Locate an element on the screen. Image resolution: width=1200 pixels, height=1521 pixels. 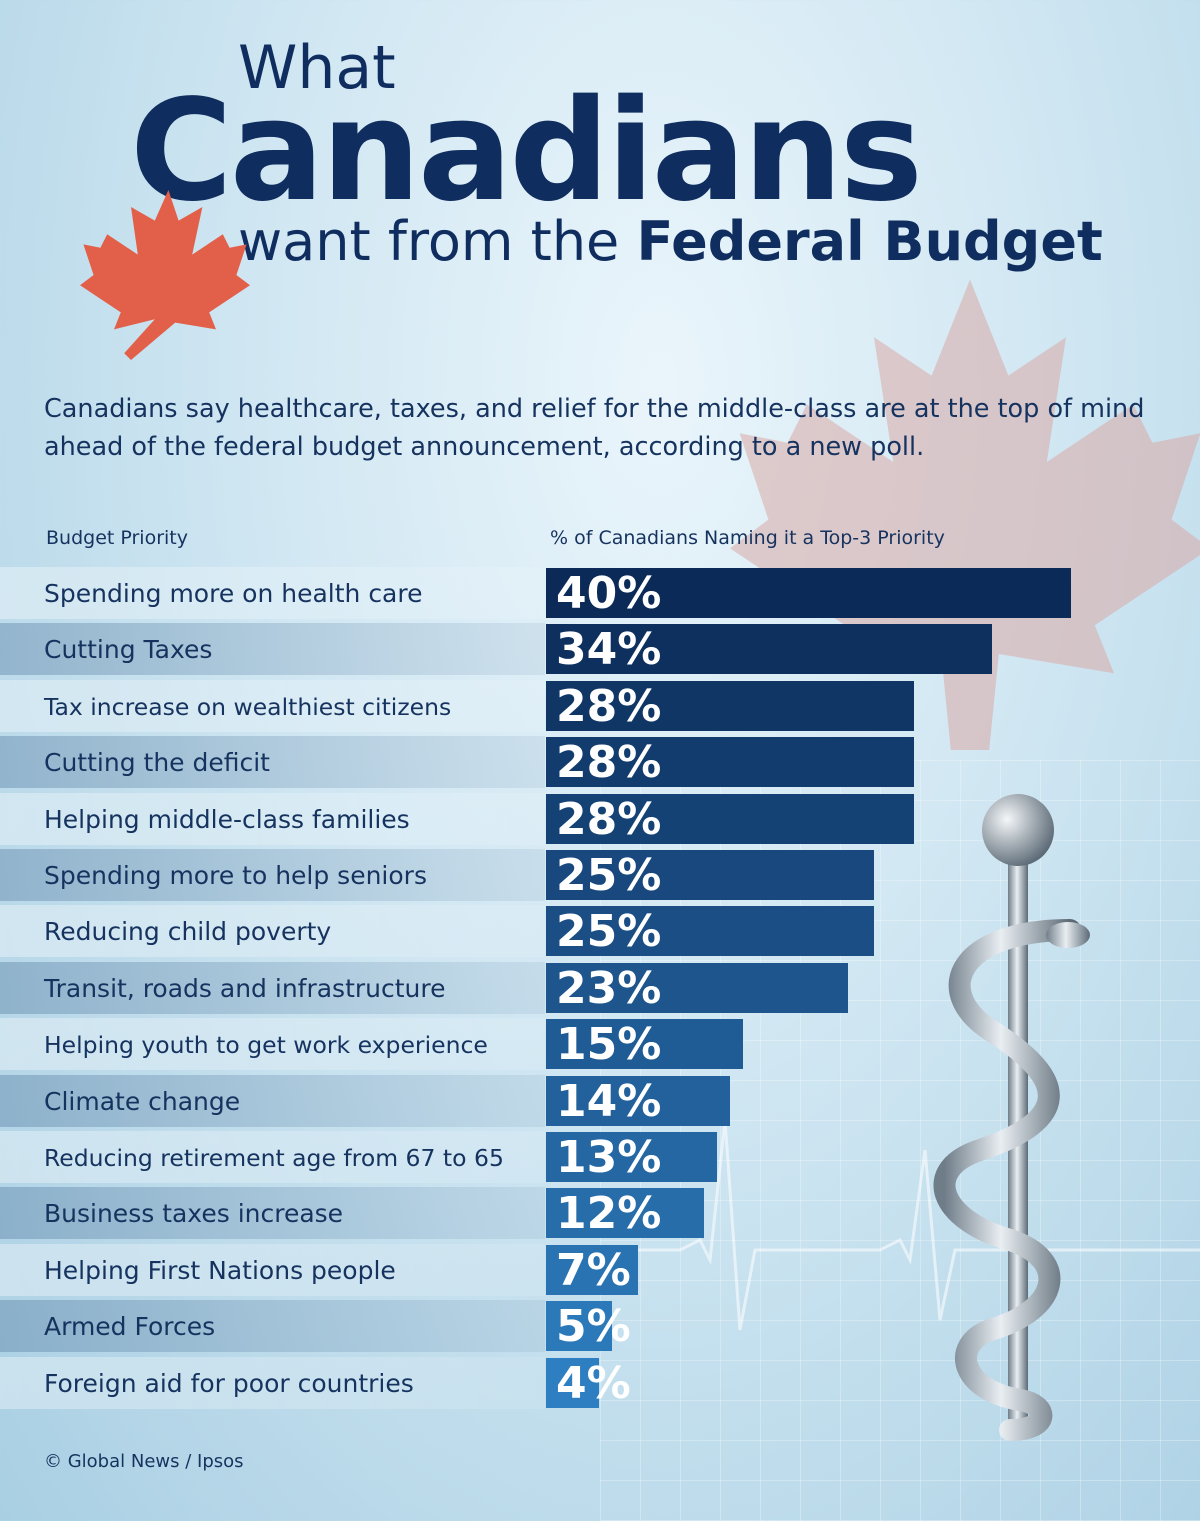
category-label: Climate change is located at coordinates (142, 1101).